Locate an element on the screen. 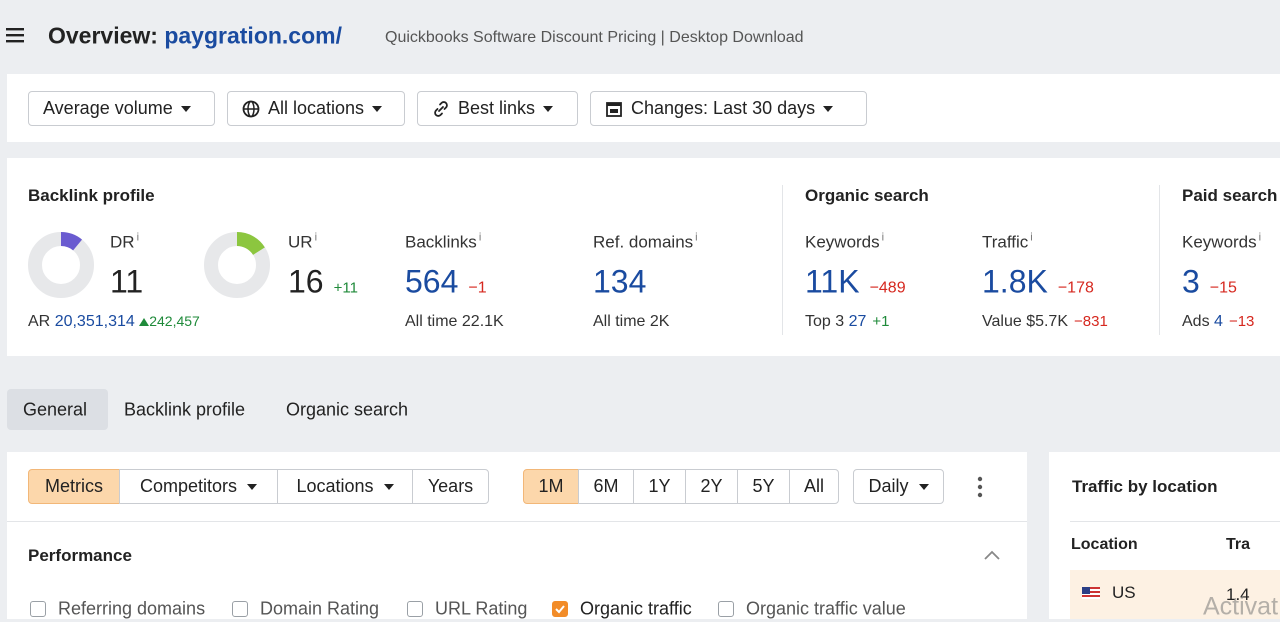  period-button: 1Y is located at coordinates (659, 486).